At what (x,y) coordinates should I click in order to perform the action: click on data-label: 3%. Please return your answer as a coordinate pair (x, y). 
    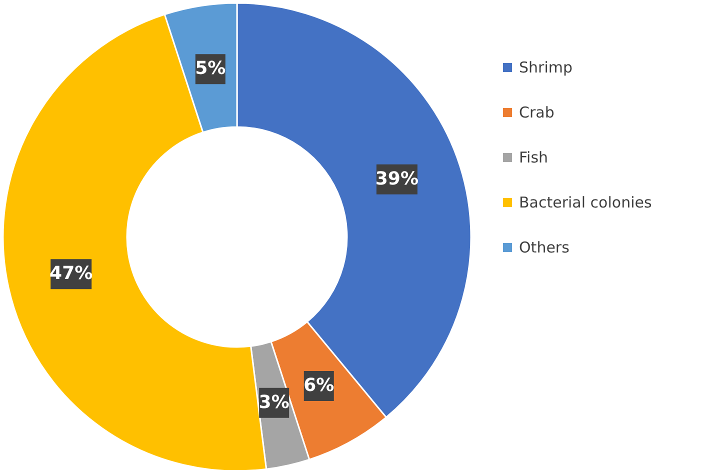
    Looking at the image, I should click on (274, 402).